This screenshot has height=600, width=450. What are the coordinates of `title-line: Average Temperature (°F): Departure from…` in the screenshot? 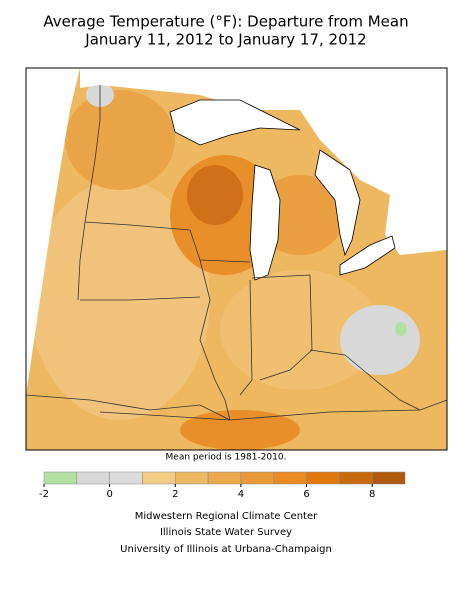 It's located at (225, 22).